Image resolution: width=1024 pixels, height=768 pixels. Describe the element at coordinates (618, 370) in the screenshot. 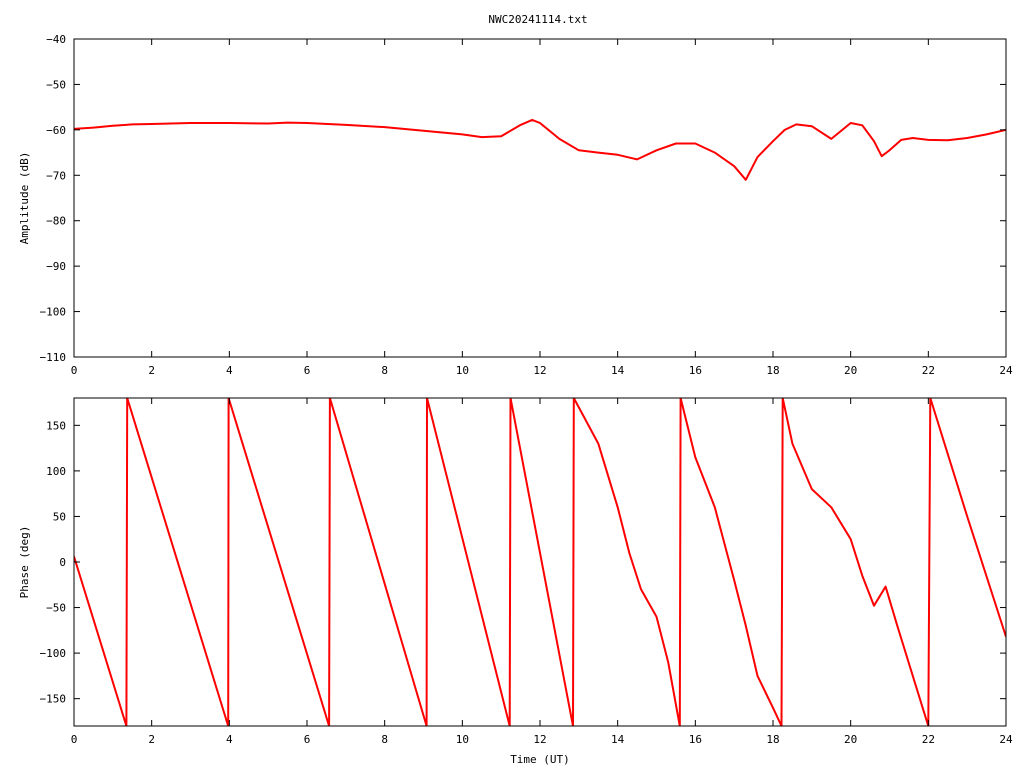

I see `amplitude-x-tick-label: 14` at that location.